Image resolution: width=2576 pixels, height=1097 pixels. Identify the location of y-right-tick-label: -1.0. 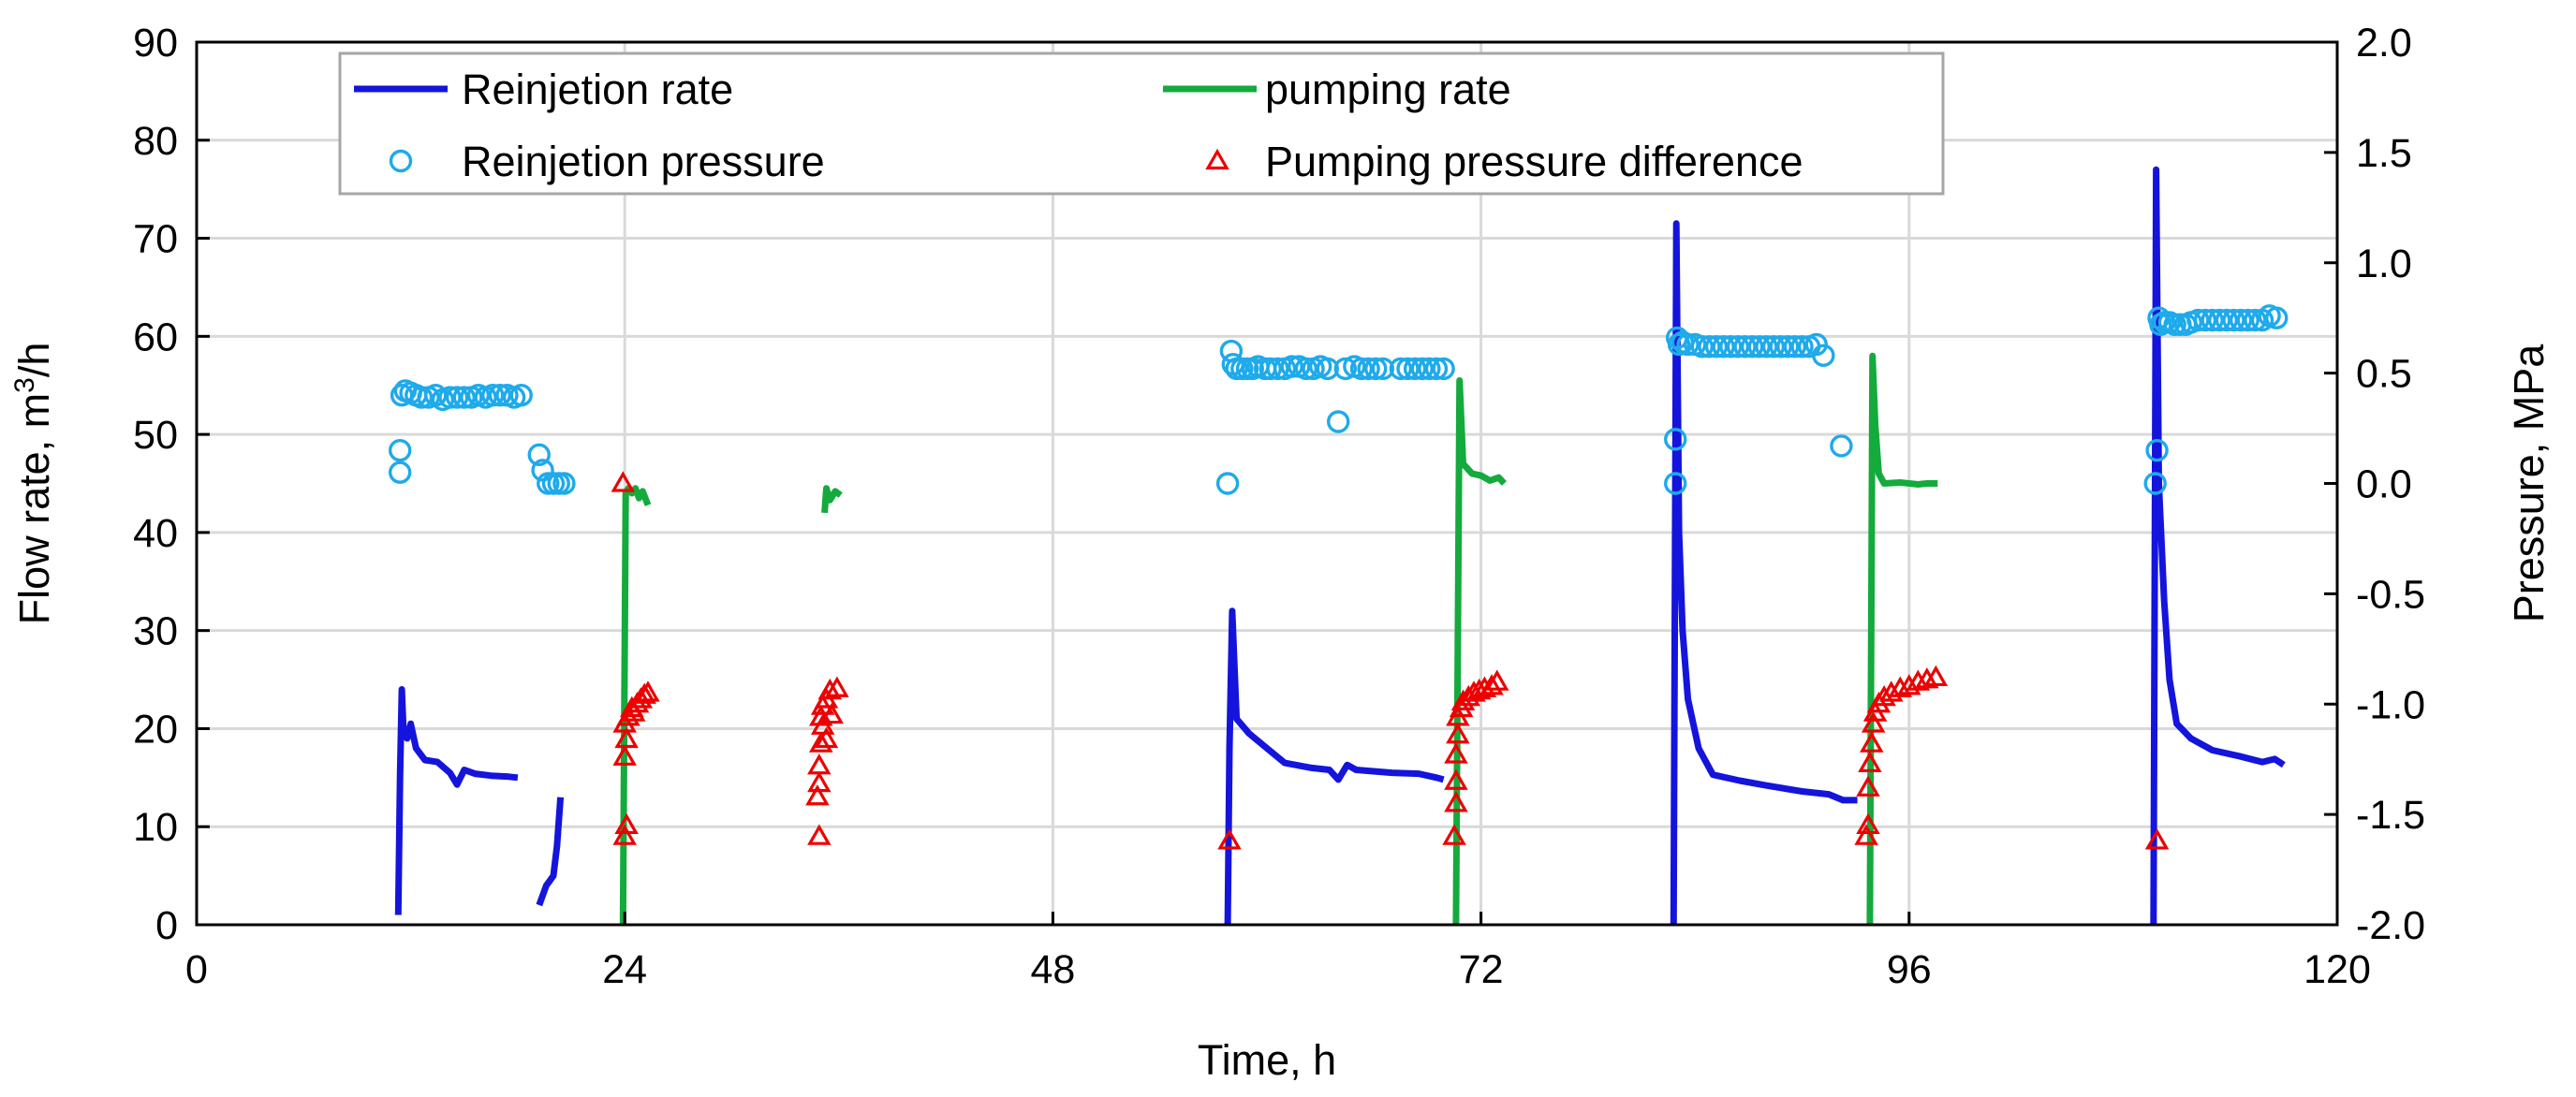
(2390, 704).